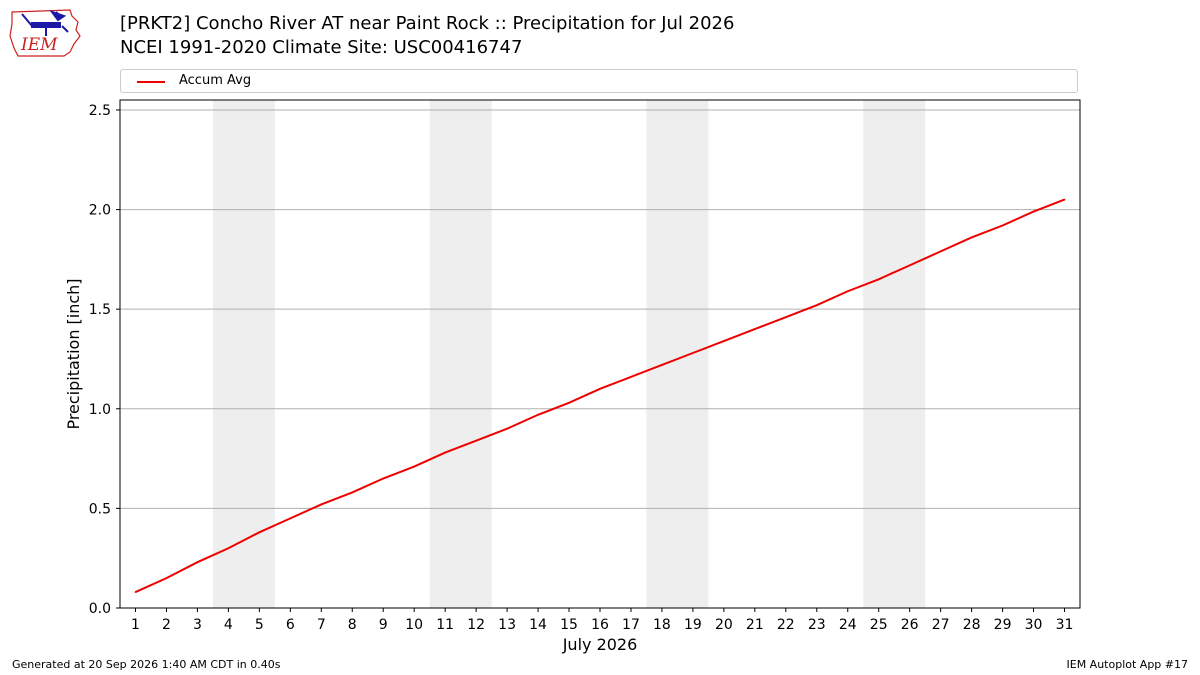 The image size is (1200, 675). Describe the element at coordinates (600, 644) in the screenshot. I see `x-axis-label: July 2026` at that location.